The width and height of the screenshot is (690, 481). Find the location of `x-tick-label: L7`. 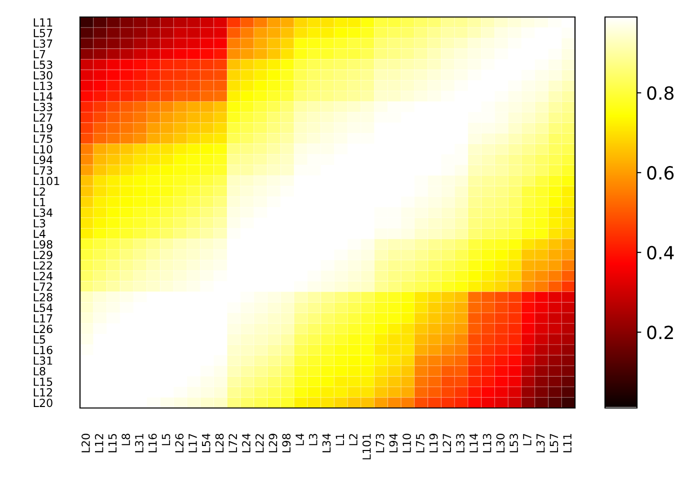

x-tick-label: L7 is located at coordinates (527, 440).